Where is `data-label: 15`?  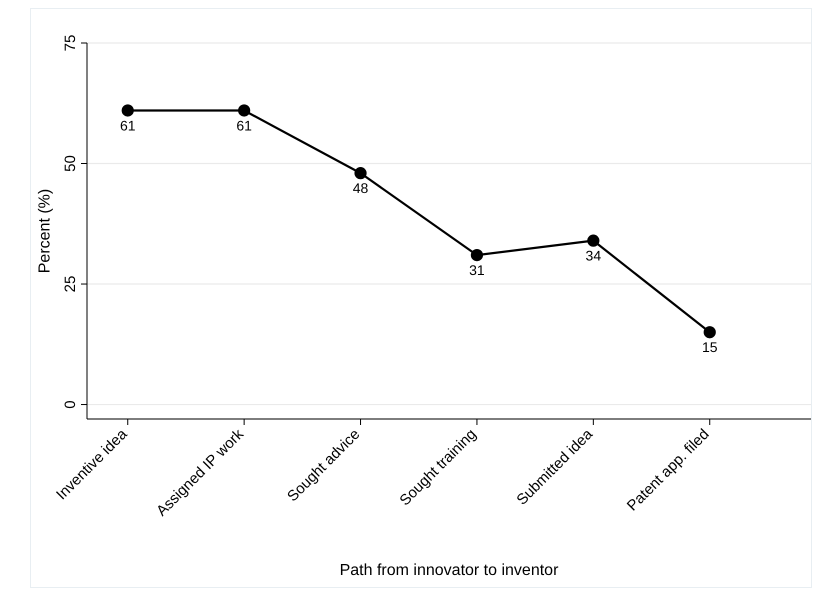
data-label: 15 is located at coordinates (710, 347).